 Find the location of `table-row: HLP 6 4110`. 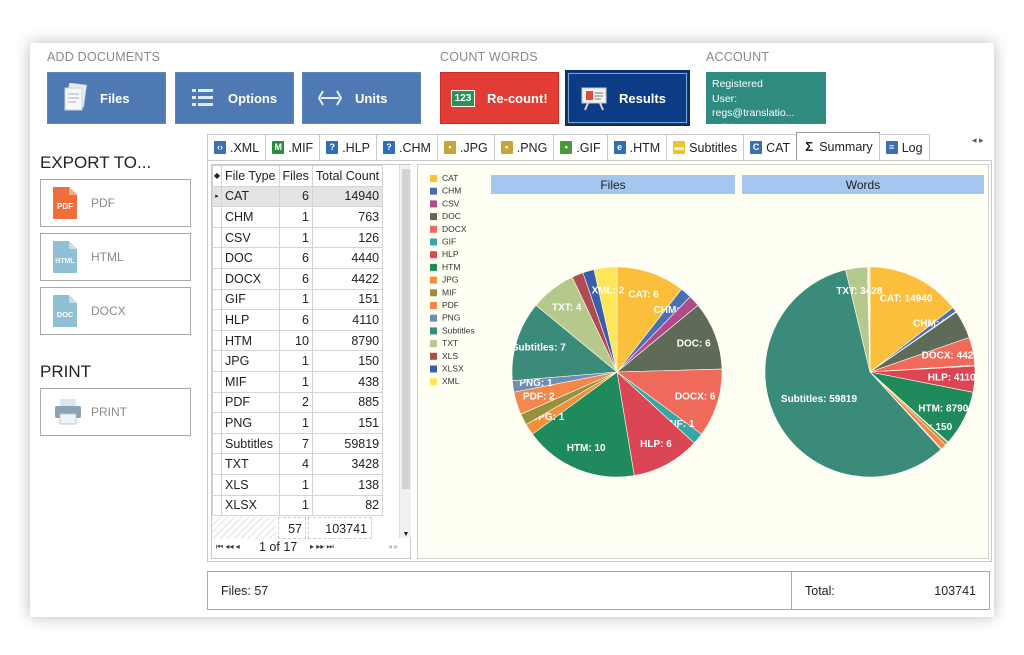

table-row: HLP 6 4110 is located at coordinates (298, 320).